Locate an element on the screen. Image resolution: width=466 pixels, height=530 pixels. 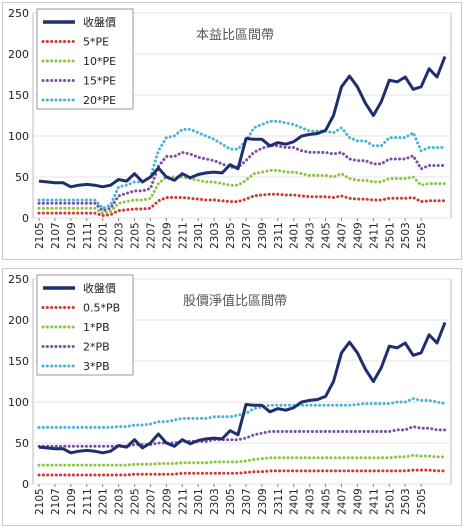
pe-legend-box is located at coordinates (85, 59).